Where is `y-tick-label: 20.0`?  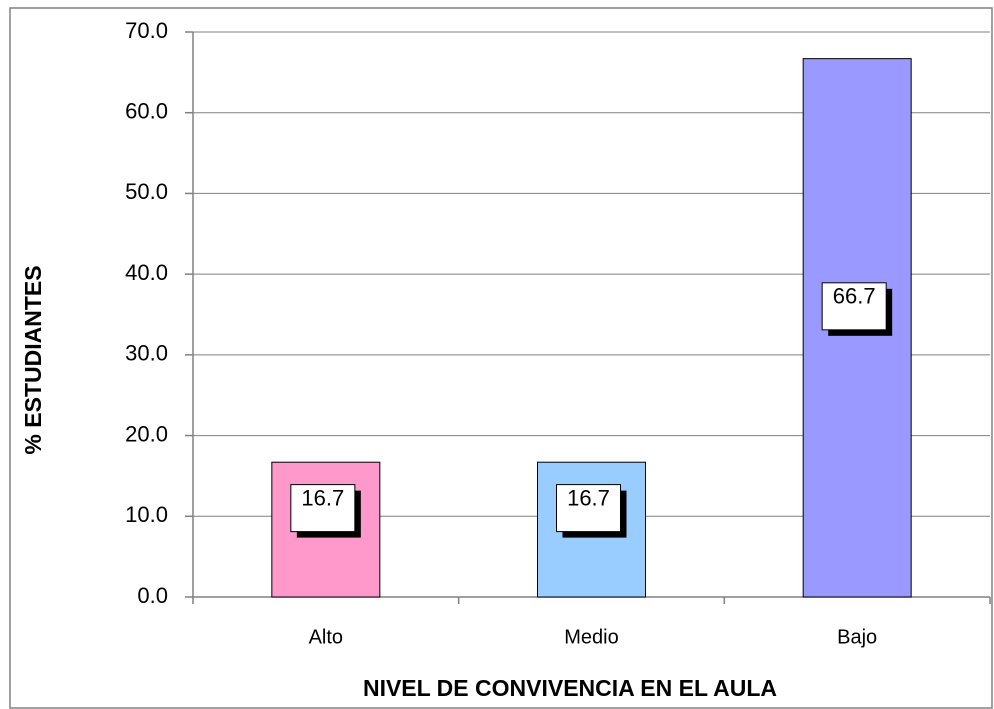
y-tick-label: 20.0 is located at coordinates (146, 433).